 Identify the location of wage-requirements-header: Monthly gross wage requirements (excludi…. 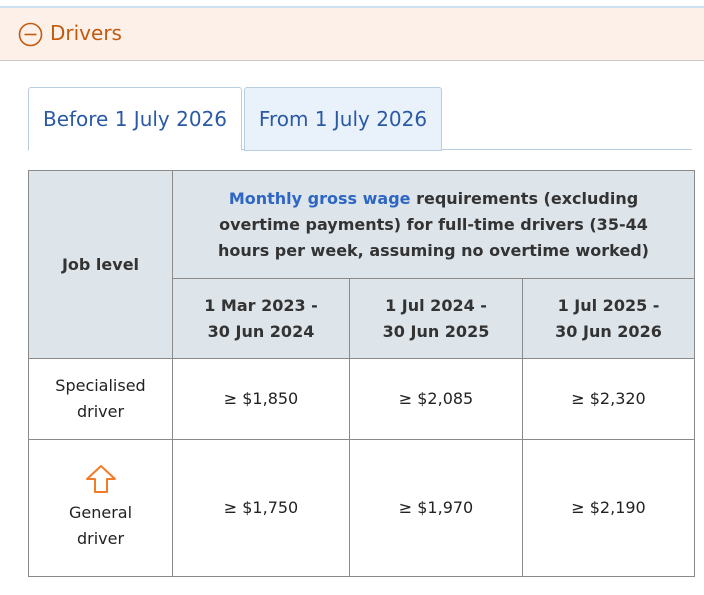
(433, 224).